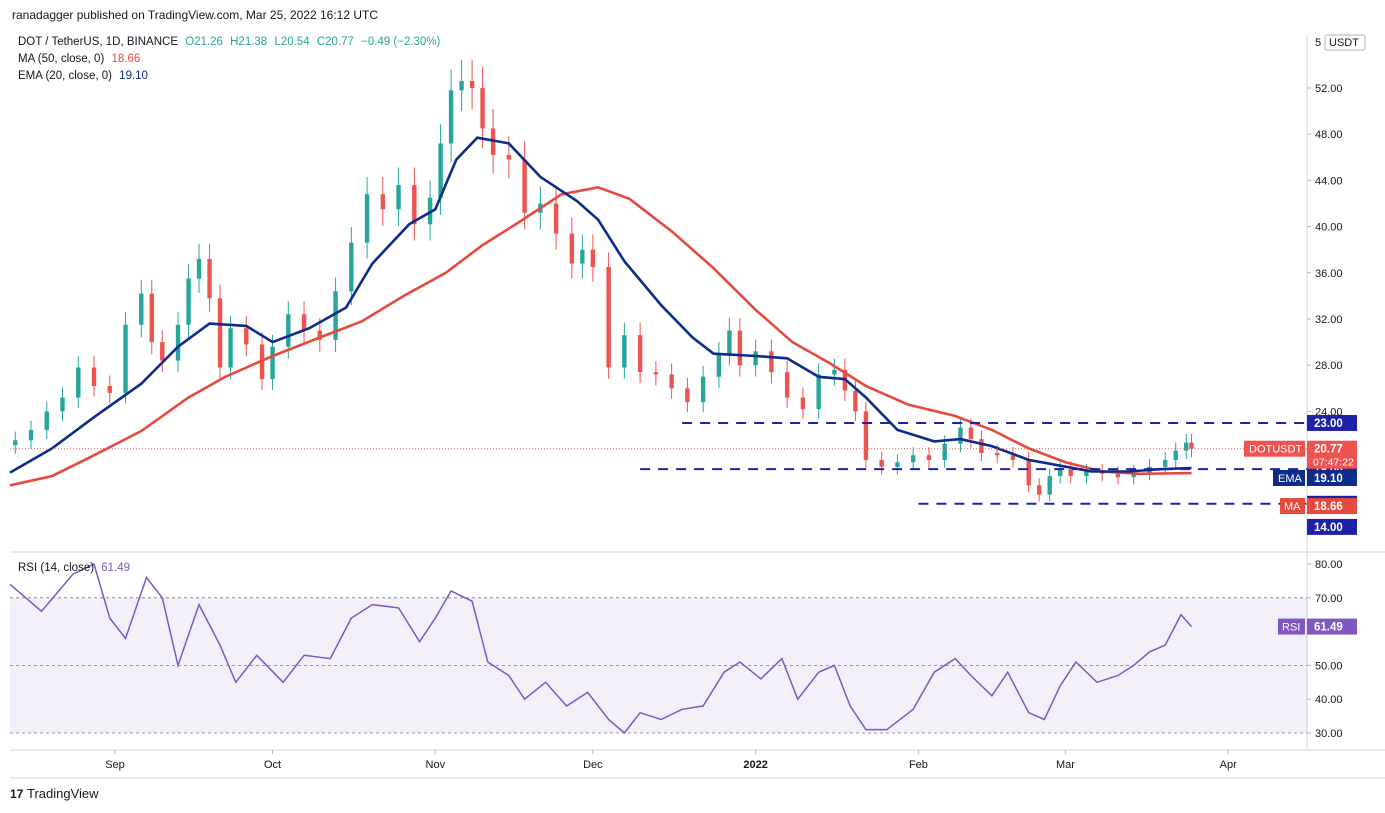 Image resolution: width=1385 pixels, height=813 pixels. Describe the element at coordinates (249, 42) in the screenshot. I see `ohlc-high: H21.38` at that location.